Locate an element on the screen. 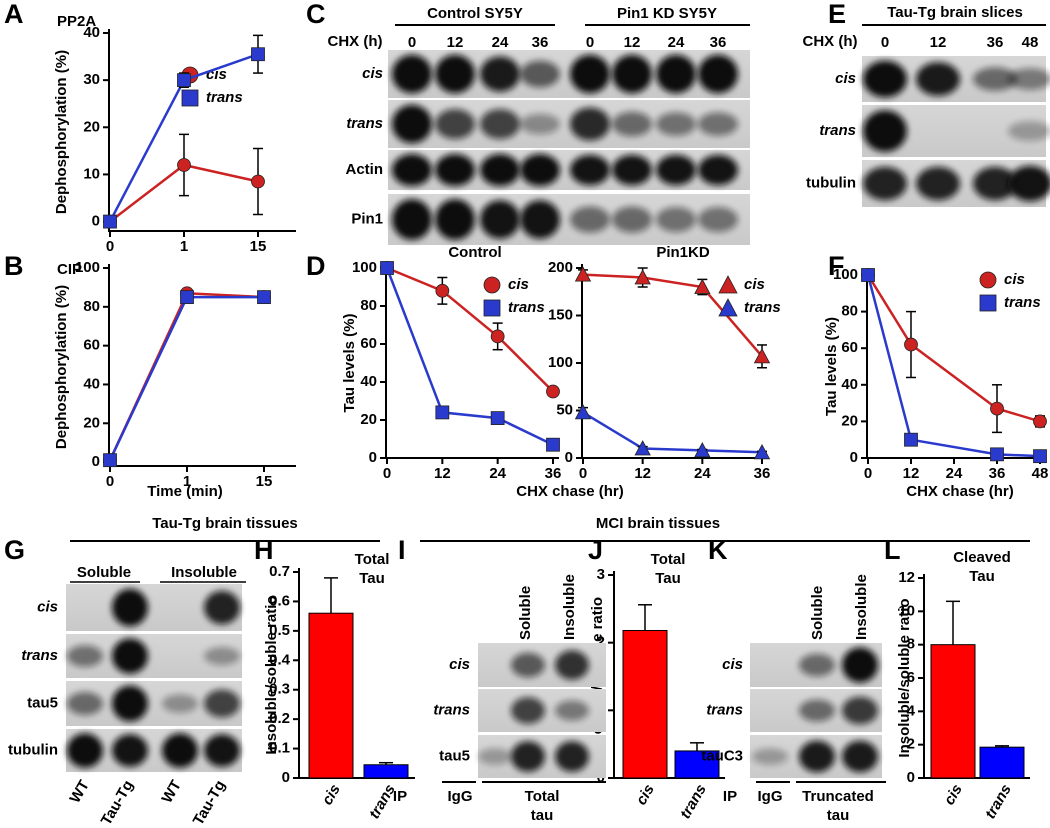 This screenshot has width=1050, height=828. chart-title: Total is located at coordinates (372, 559).